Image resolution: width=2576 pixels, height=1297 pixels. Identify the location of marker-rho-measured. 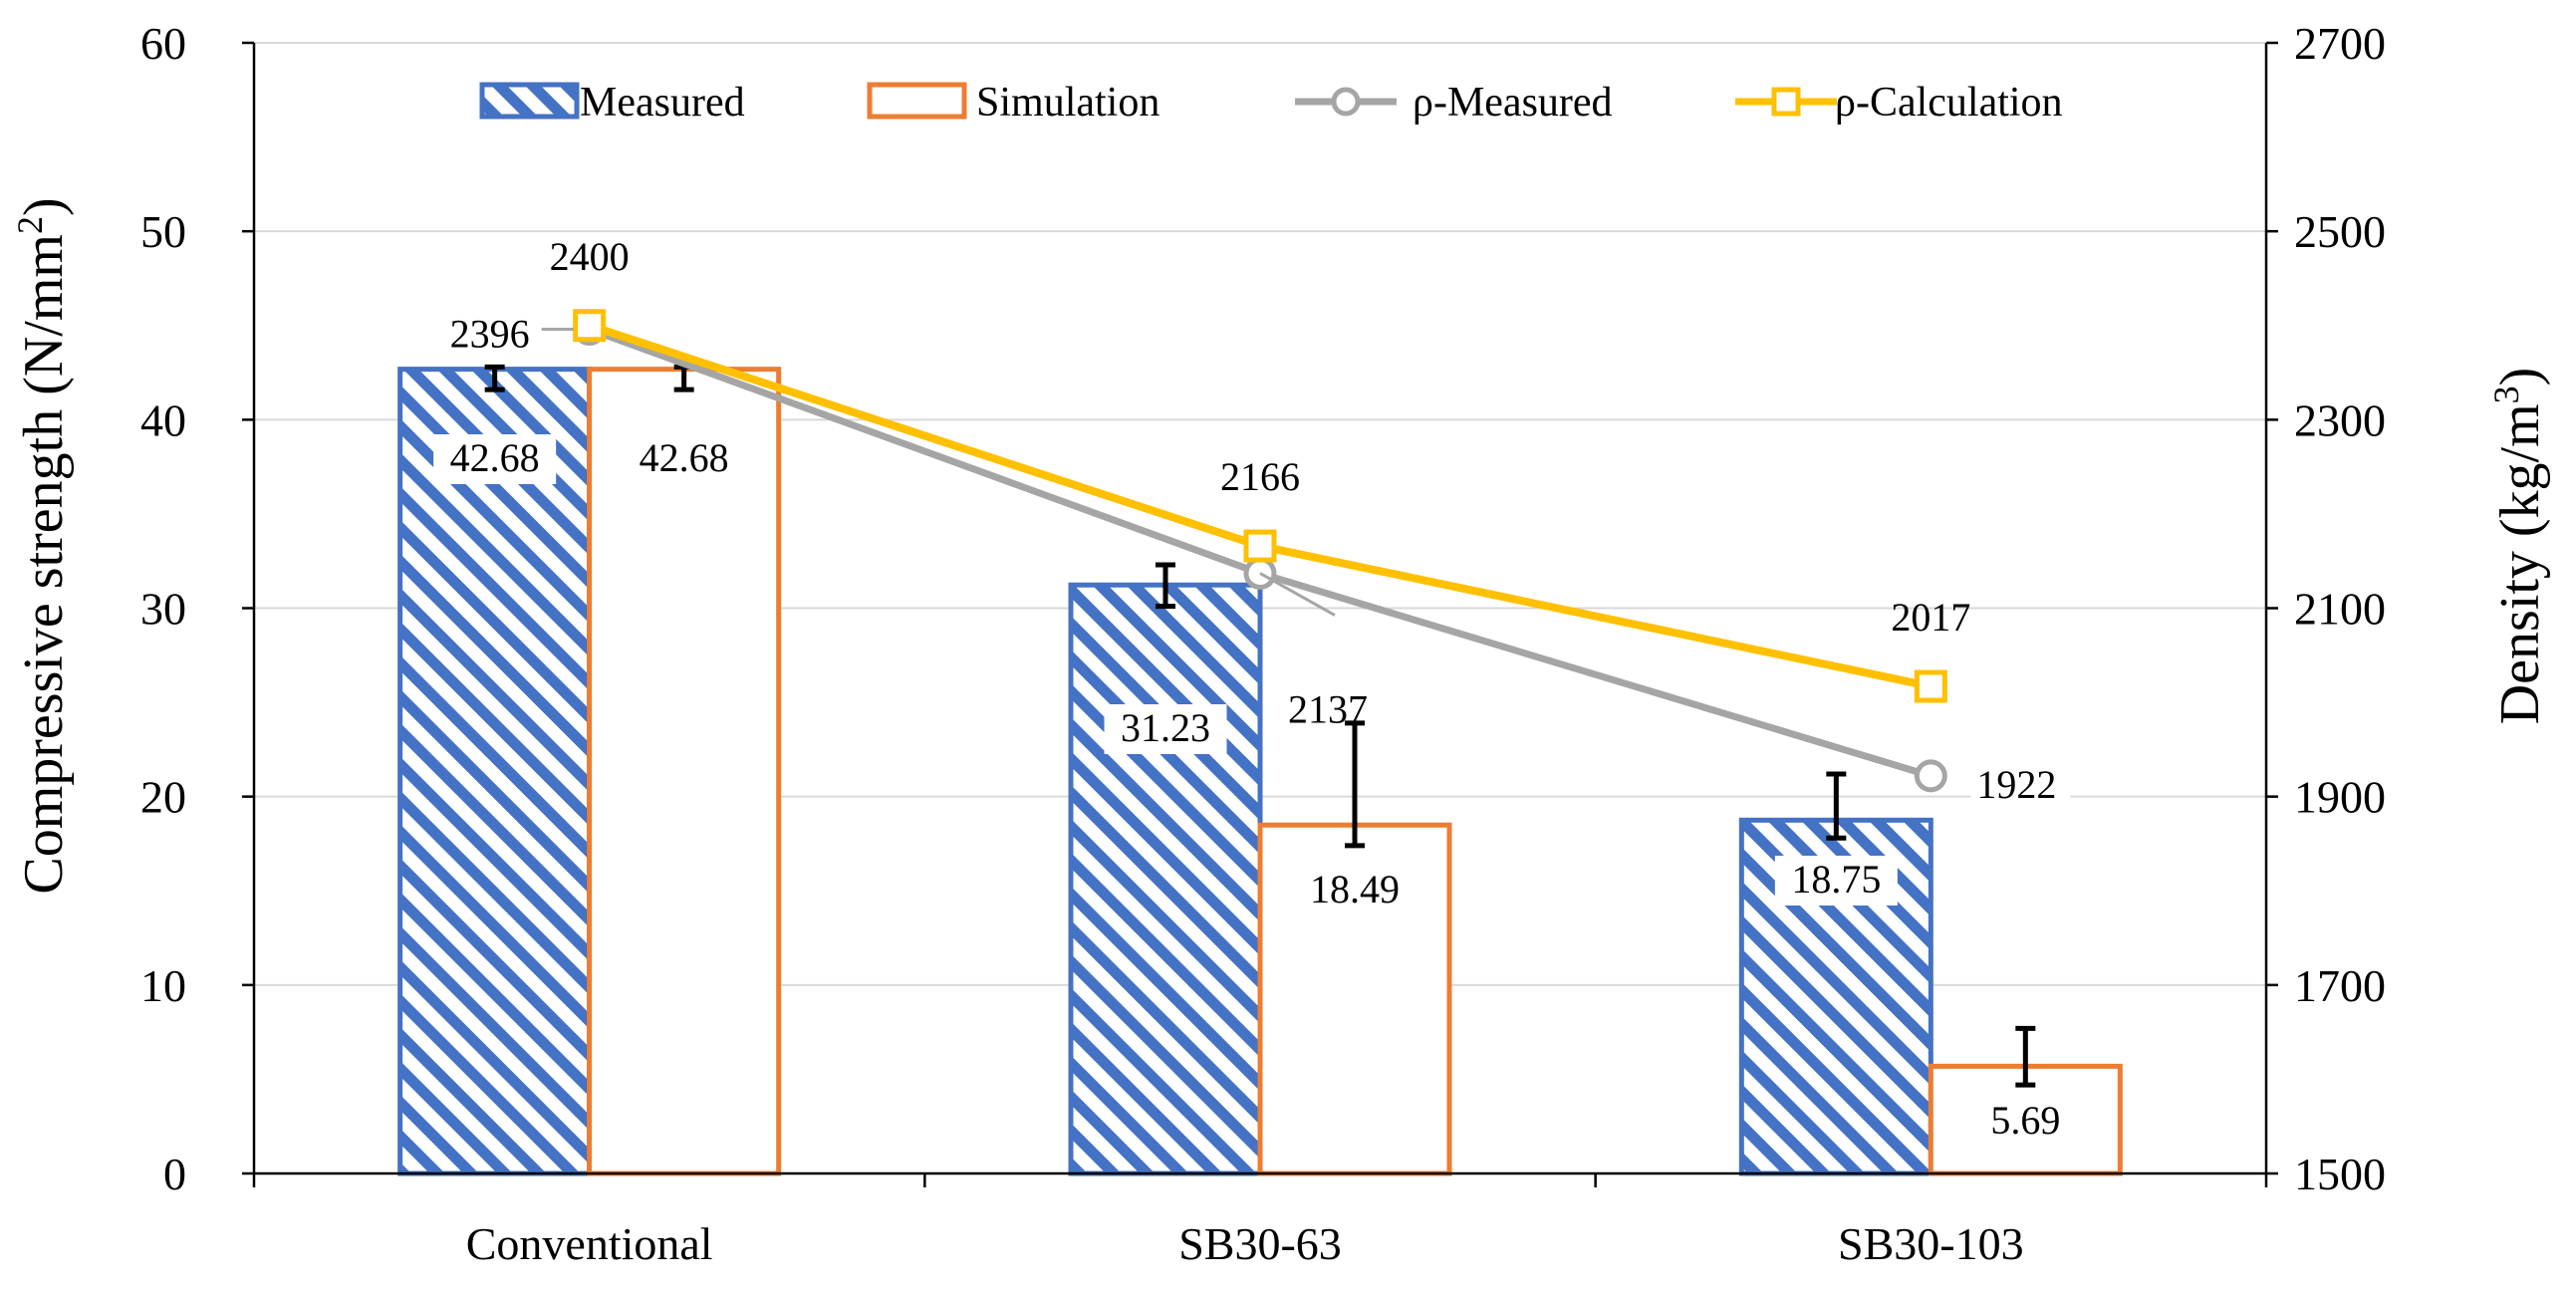
(1930, 776).